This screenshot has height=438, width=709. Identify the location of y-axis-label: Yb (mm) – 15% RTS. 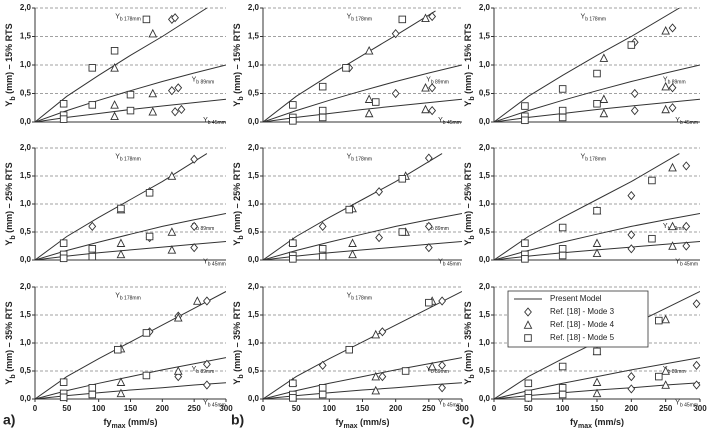
(469, 64).